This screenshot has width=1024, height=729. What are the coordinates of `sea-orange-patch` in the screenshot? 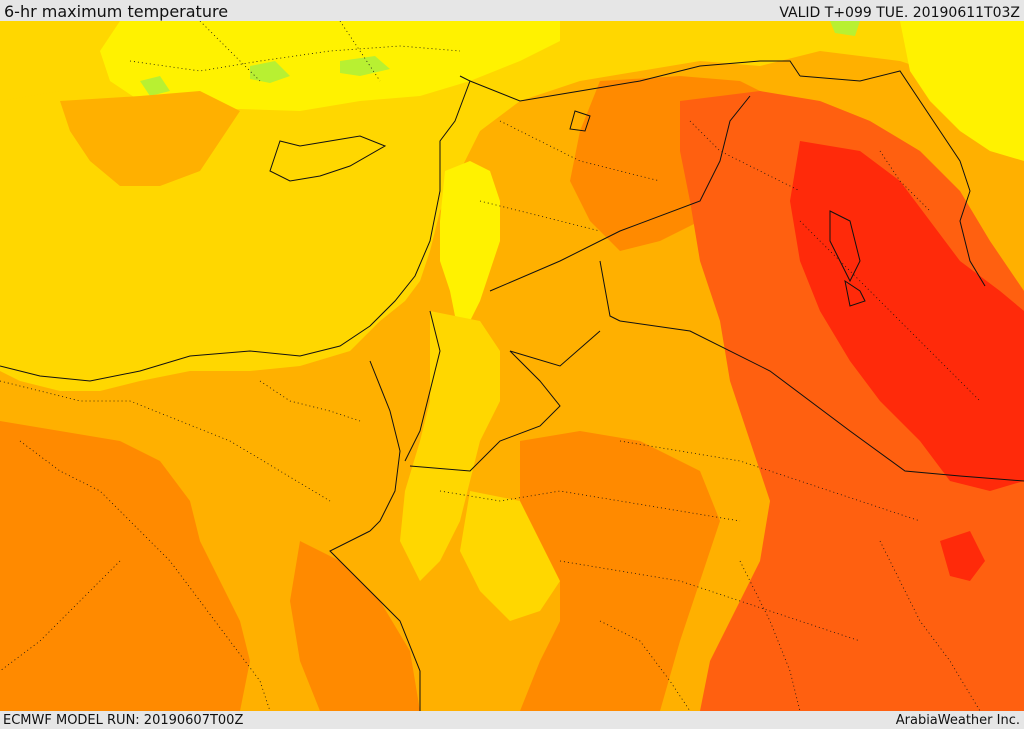 It's located at (150, 138).